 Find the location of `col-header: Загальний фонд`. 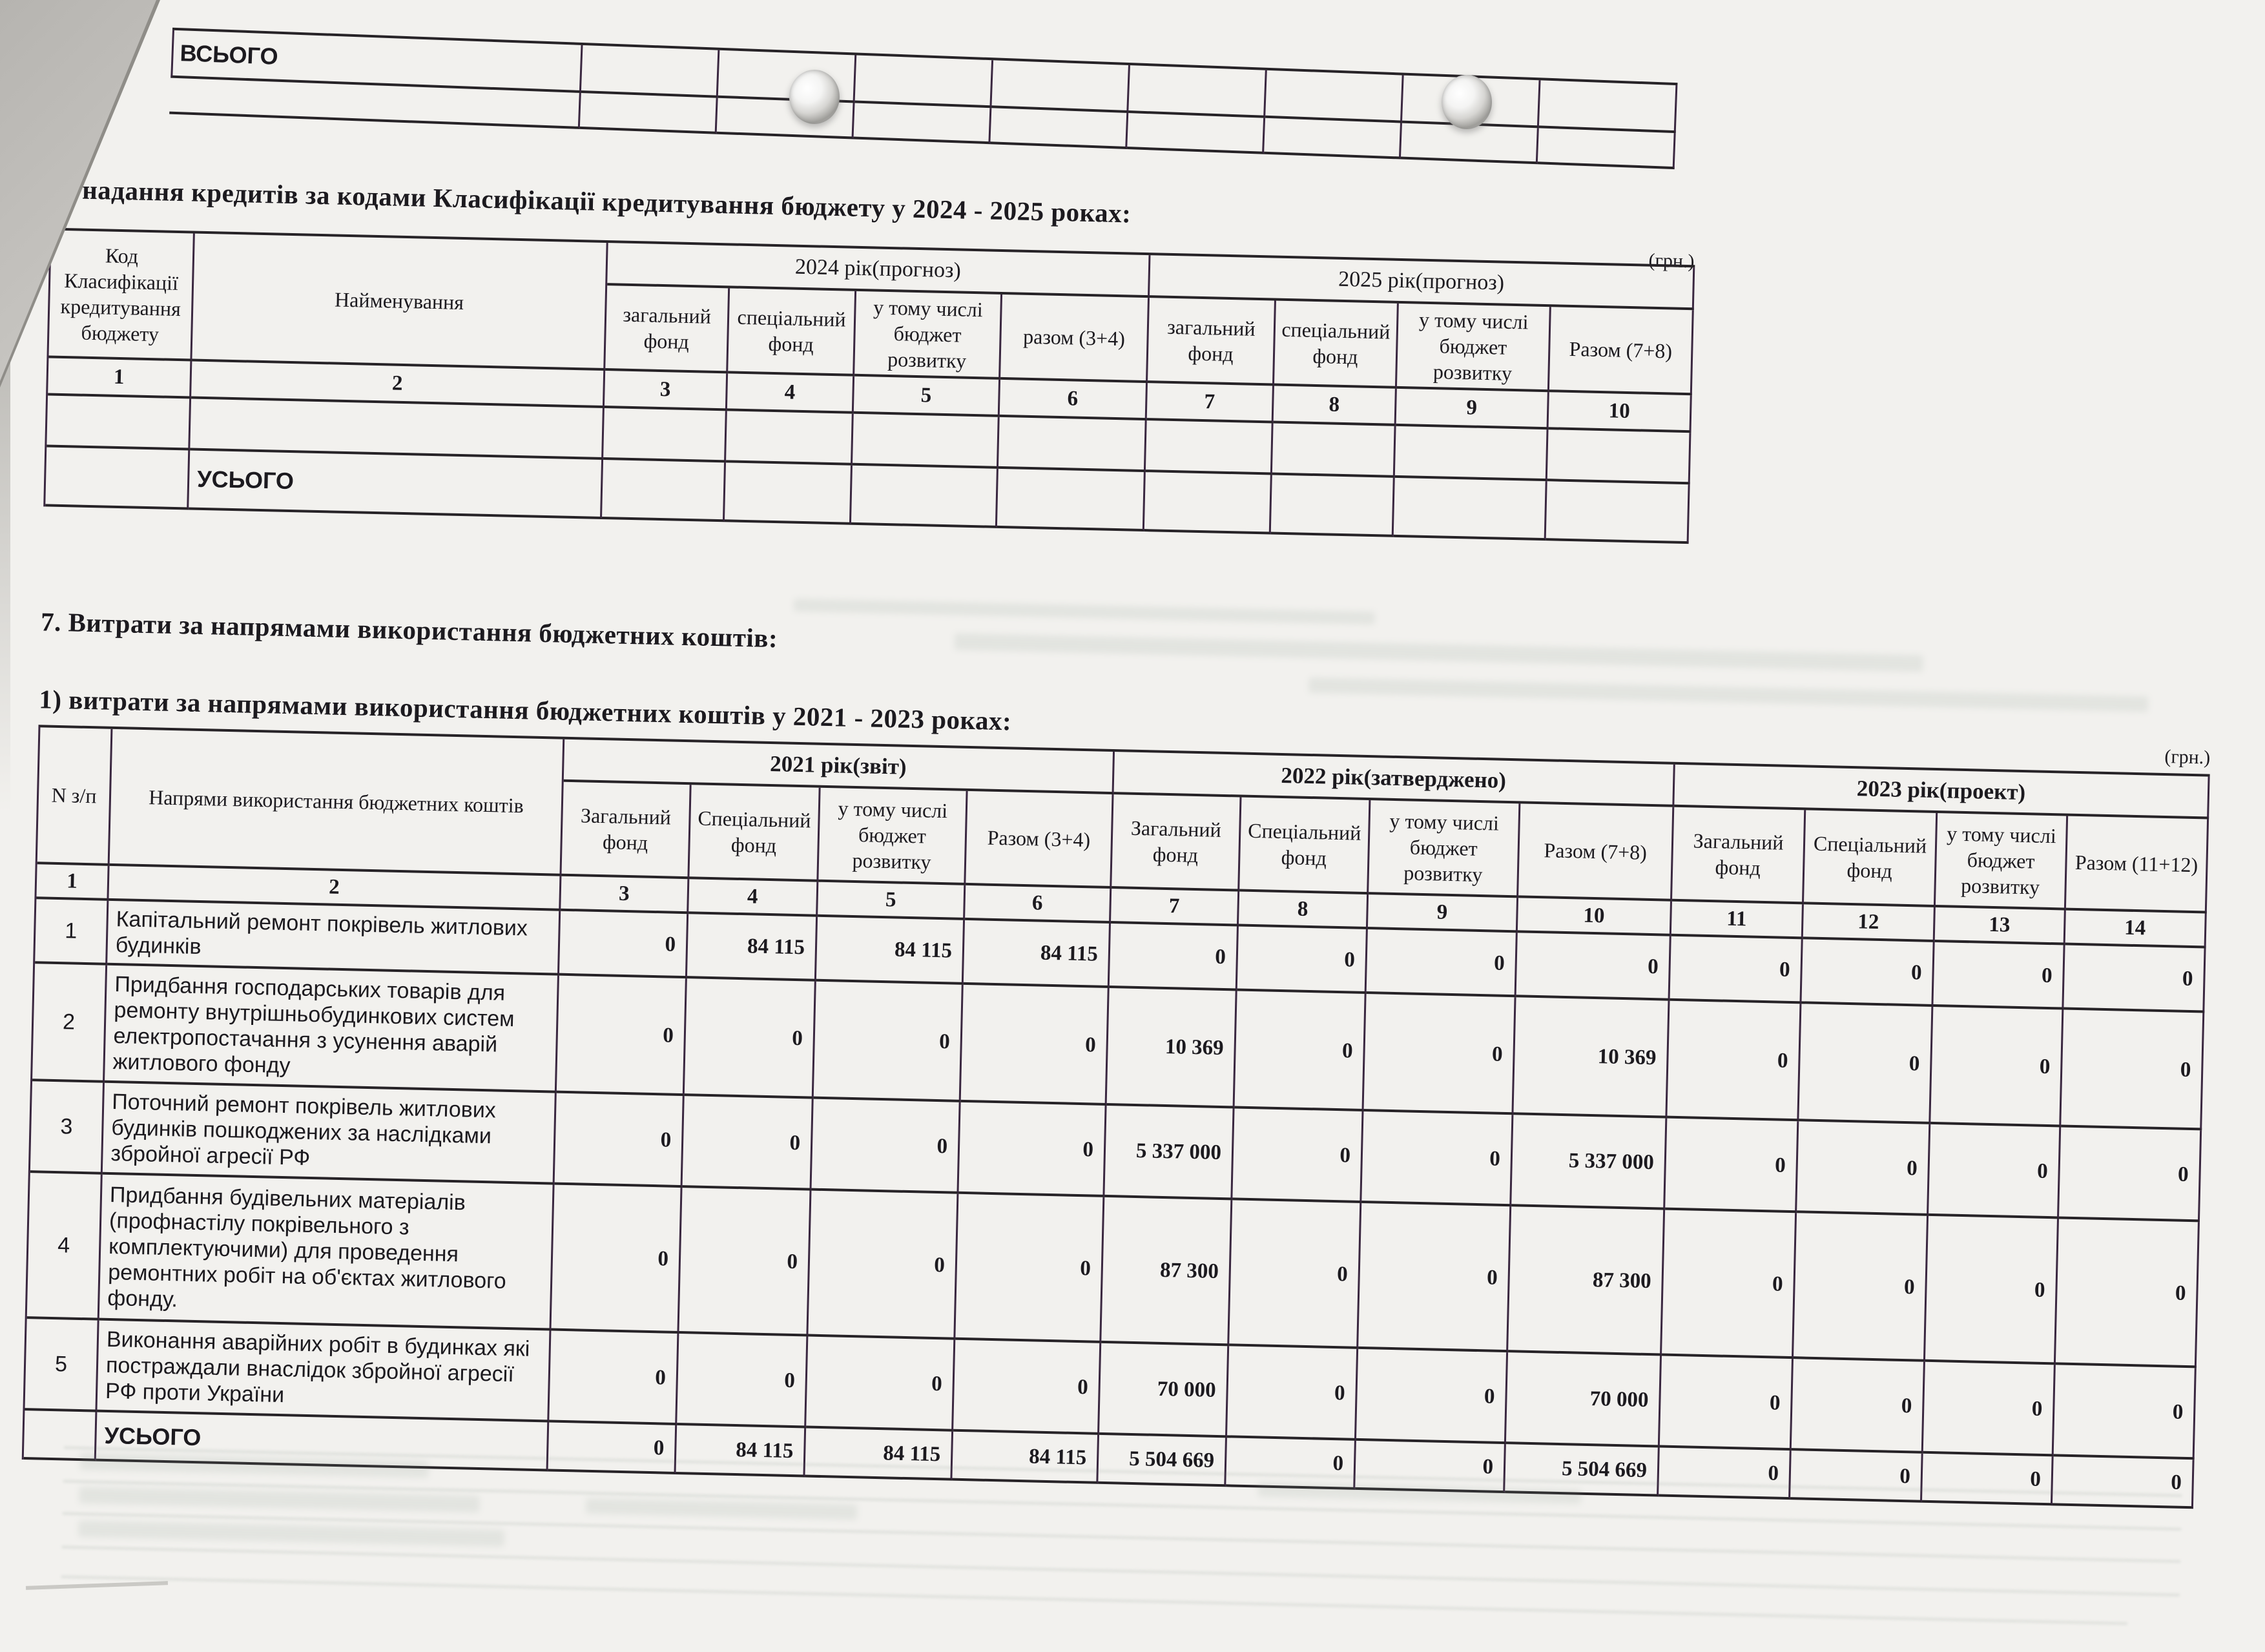

col-header: Загальний фонд is located at coordinates (1177, 843).